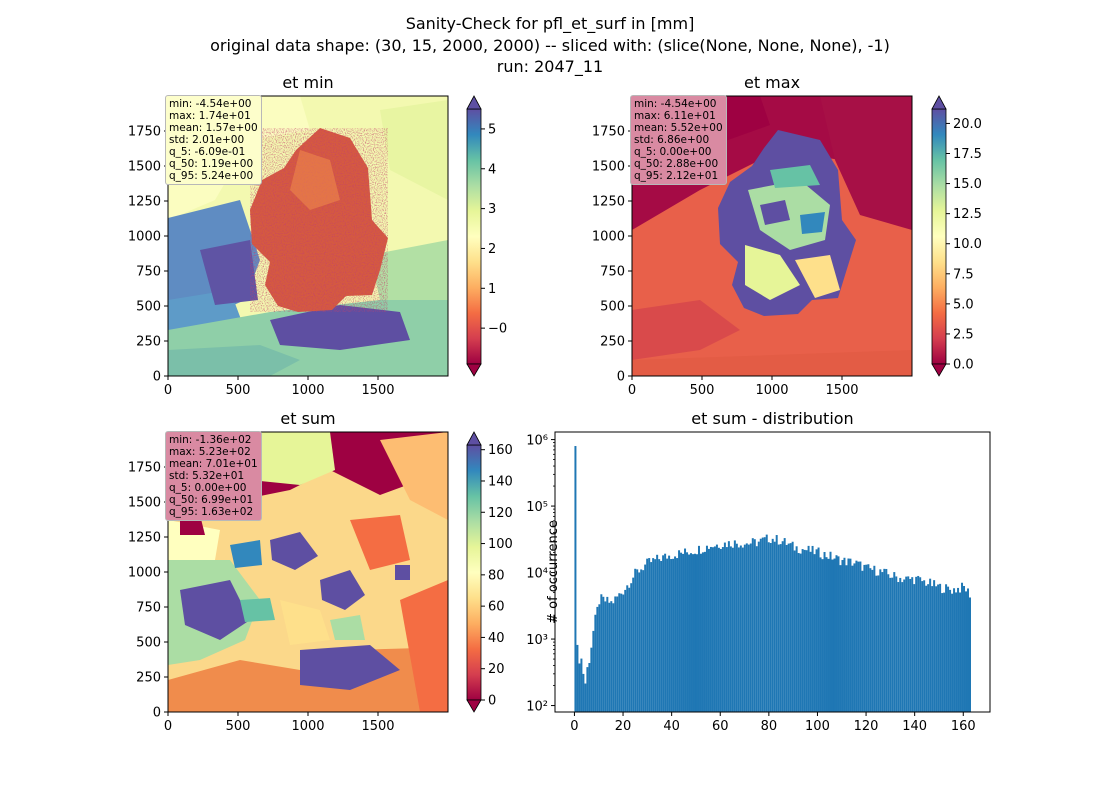  I want to click on x-tick-label: 1500, so click(377, 390).